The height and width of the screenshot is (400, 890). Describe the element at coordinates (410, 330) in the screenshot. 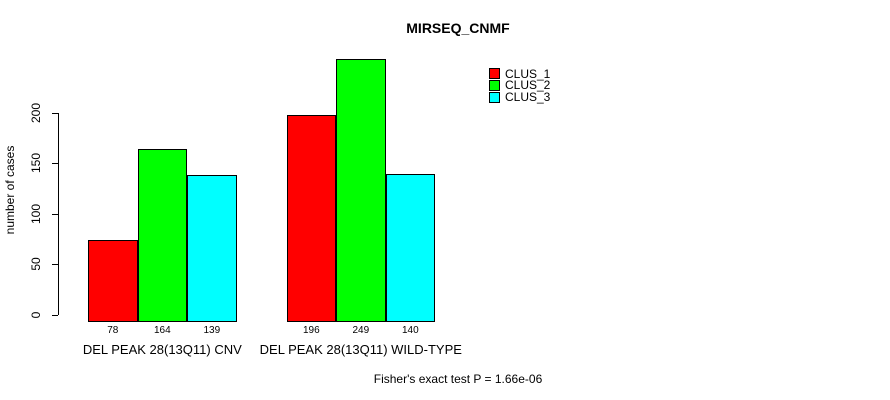

I see `bar-value-label: 140` at that location.